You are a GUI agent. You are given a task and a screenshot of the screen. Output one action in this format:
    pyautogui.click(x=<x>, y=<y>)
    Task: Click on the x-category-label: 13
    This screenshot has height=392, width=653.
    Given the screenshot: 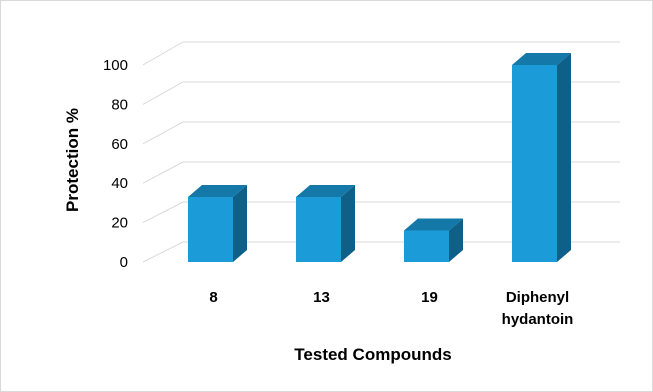 What is the action you would take?
    pyautogui.click(x=321, y=297)
    